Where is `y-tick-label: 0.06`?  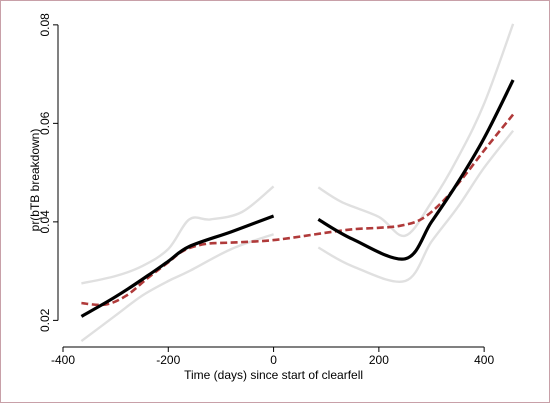 y-tick-label: 0.06 is located at coordinates (45, 123).